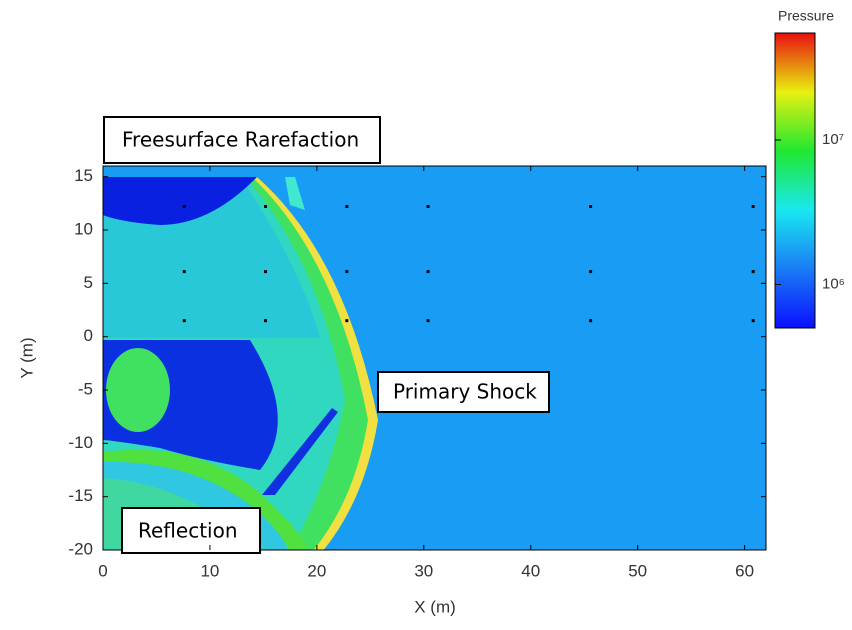 The height and width of the screenshot is (630, 852). Describe the element at coordinates (744, 570) in the screenshot. I see `x-tick-label: 60` at that location.